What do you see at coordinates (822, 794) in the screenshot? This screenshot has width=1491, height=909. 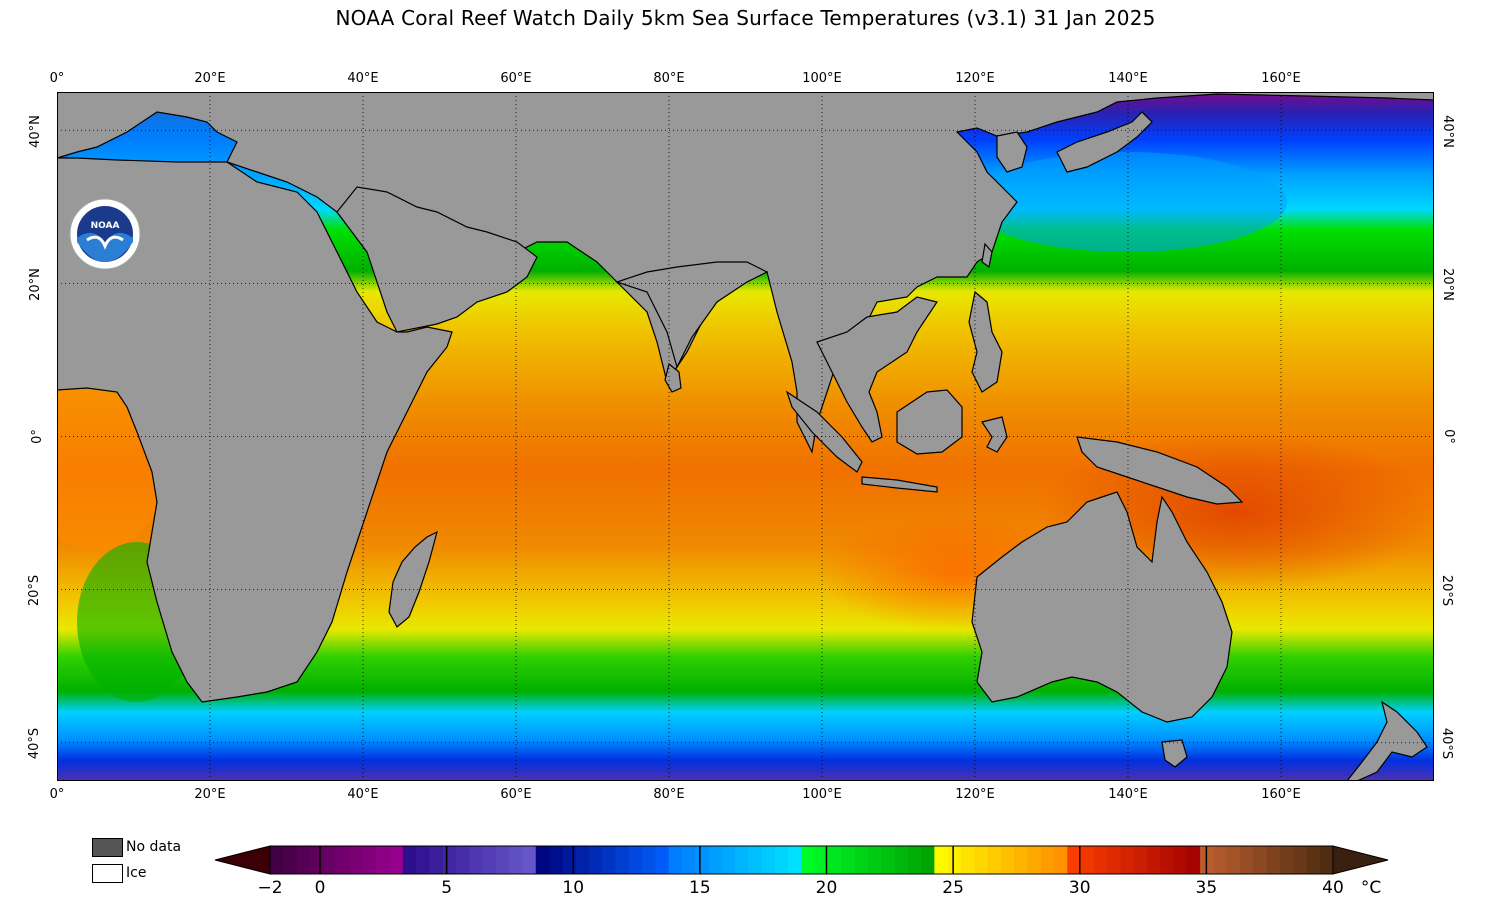 I see `lon-tick-bottom: 100°E` at bounding box center [822, 794].